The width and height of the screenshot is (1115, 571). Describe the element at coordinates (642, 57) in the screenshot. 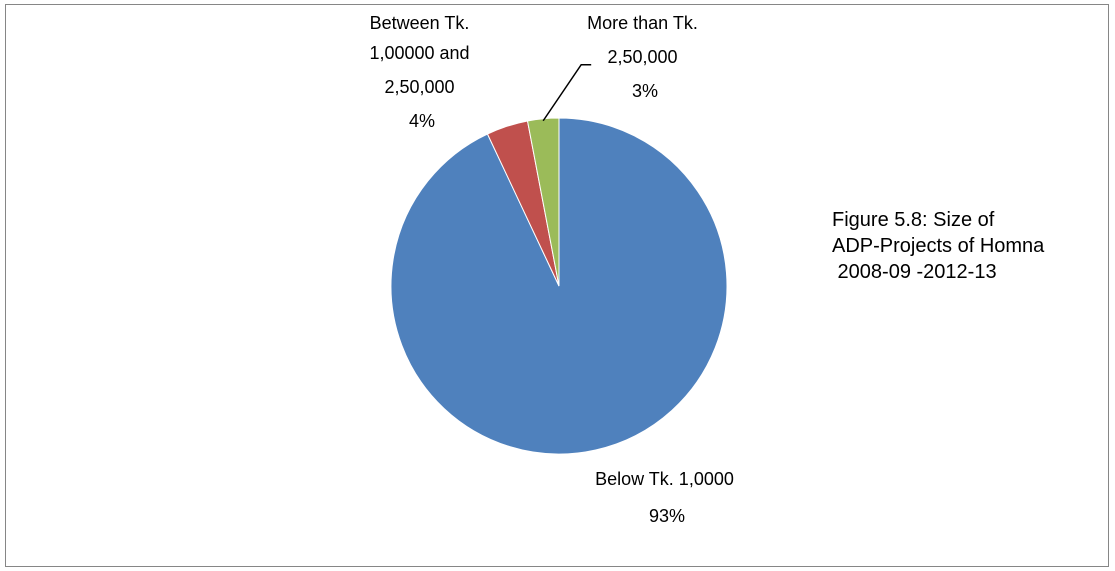

I see `category-label-line-2: 2,50,000` at that location.